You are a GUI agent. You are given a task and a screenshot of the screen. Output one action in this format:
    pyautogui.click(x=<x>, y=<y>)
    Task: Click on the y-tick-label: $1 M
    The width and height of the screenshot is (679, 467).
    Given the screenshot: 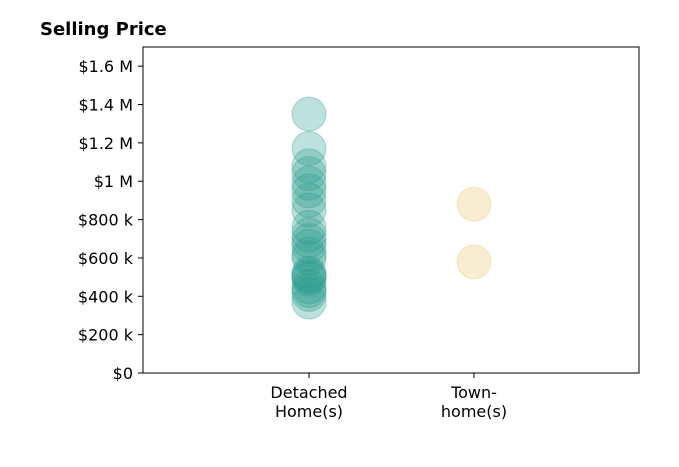 What is the action you would take?
    pyautogui.click(x=113, y=181)
    